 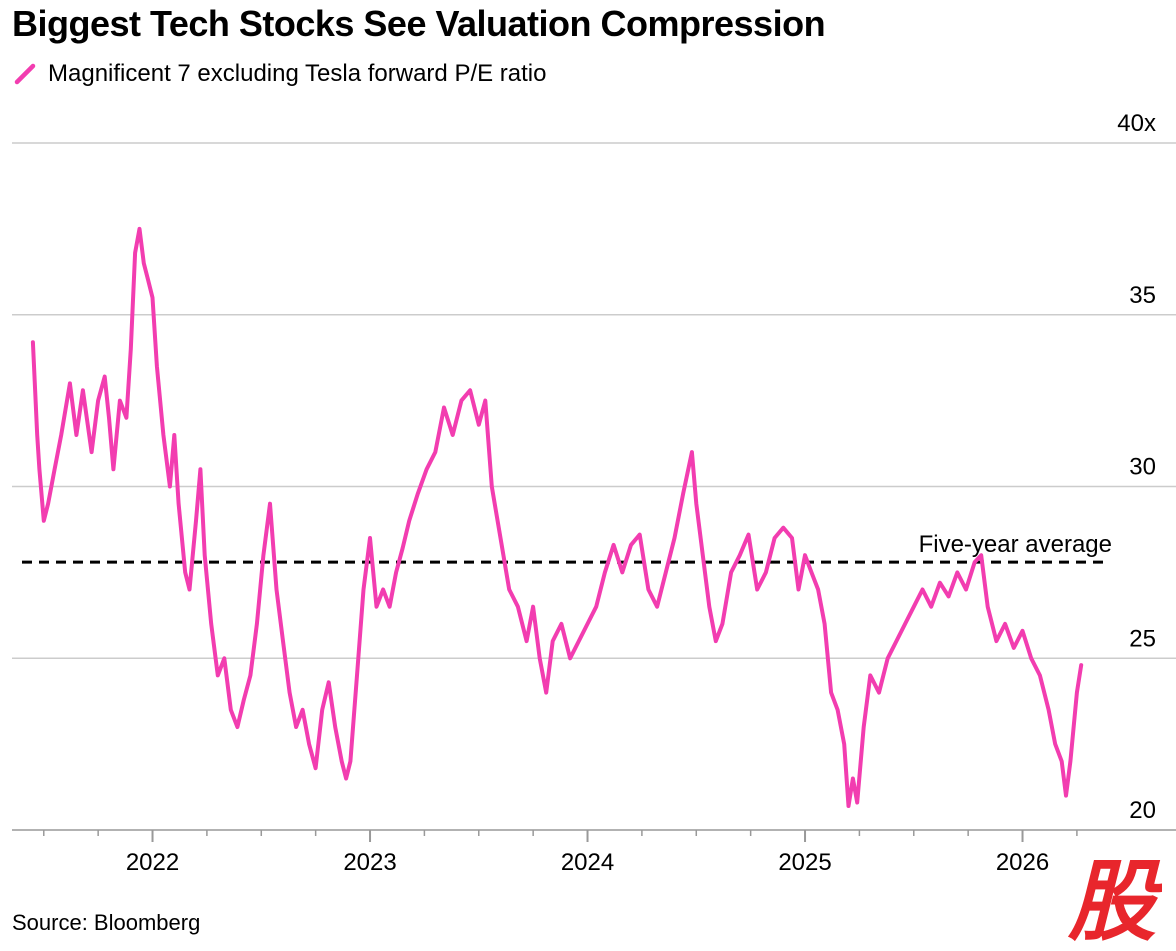 I want to click on reference-line-group: Five-year average, so click(x=567, y=547).